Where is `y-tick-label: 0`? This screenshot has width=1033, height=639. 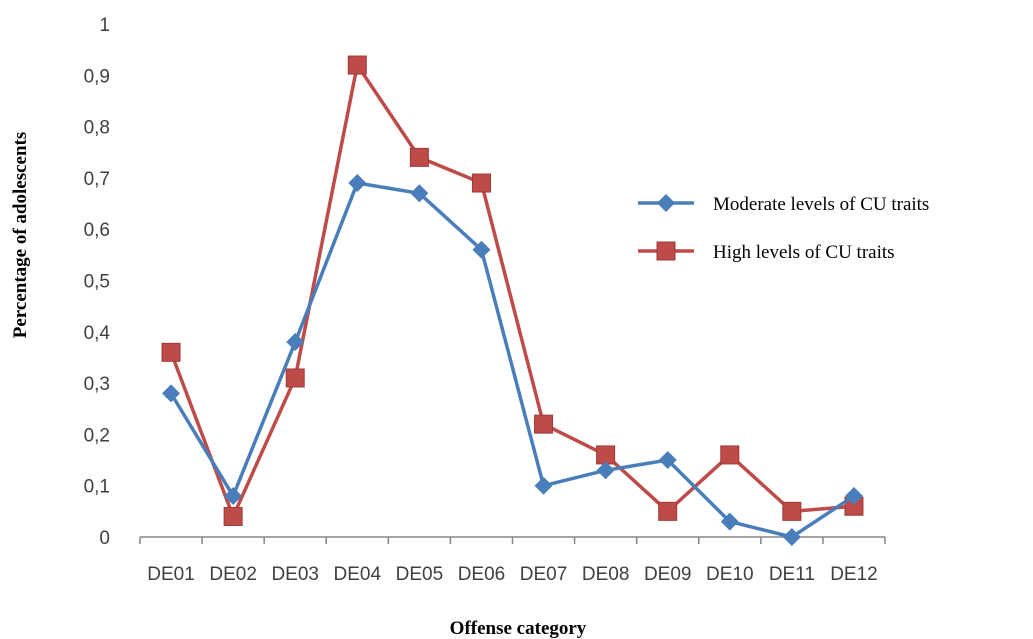 y-tick-label: 0 is located at coordinates (104, 538).